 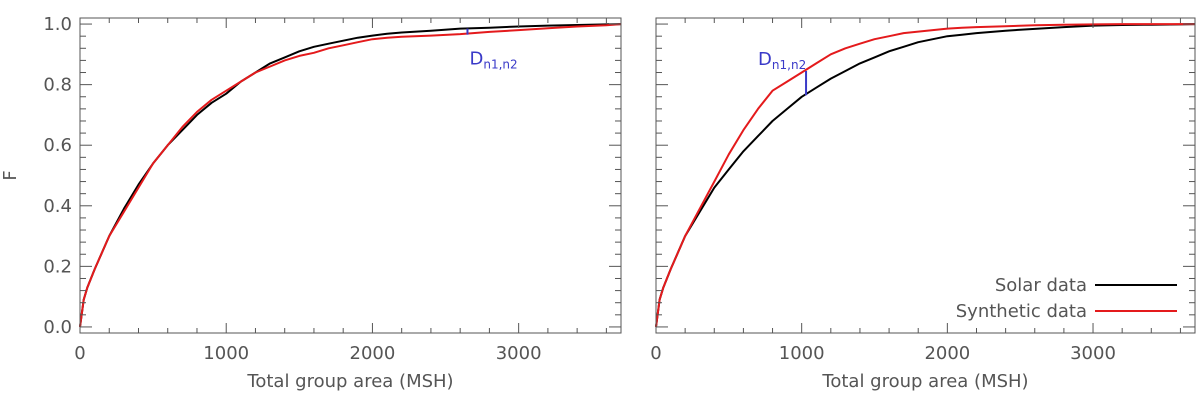 I want to click on y-tick-label: 0.2, so click(x=57, y=266).